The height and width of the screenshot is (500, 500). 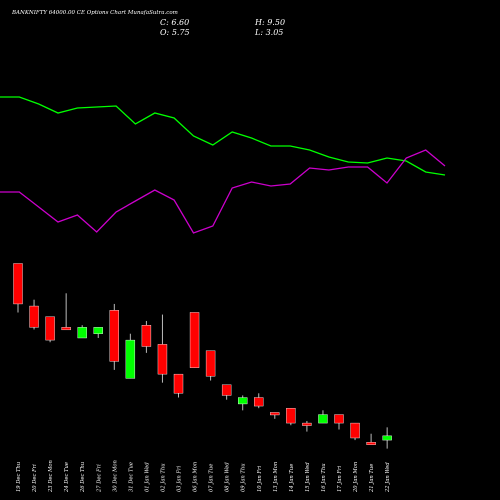 I want to click on x-tick-label: 20 Dec Fri, so click(x=35, y=478).